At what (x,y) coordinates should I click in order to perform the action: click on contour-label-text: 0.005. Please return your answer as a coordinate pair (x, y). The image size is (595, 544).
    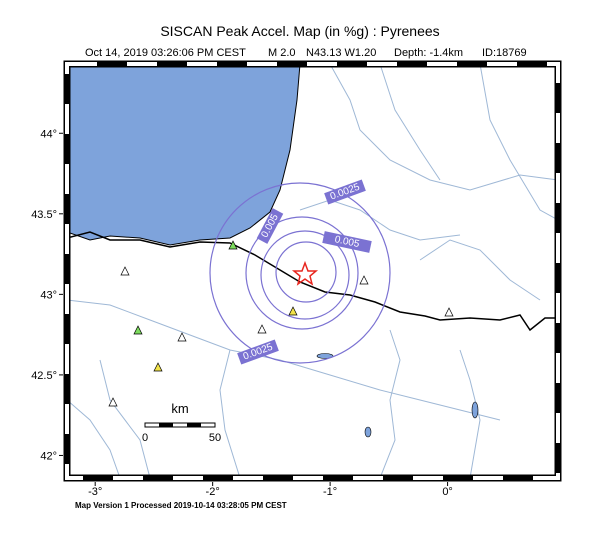
    Looking at the image, I should click on (347, 242).